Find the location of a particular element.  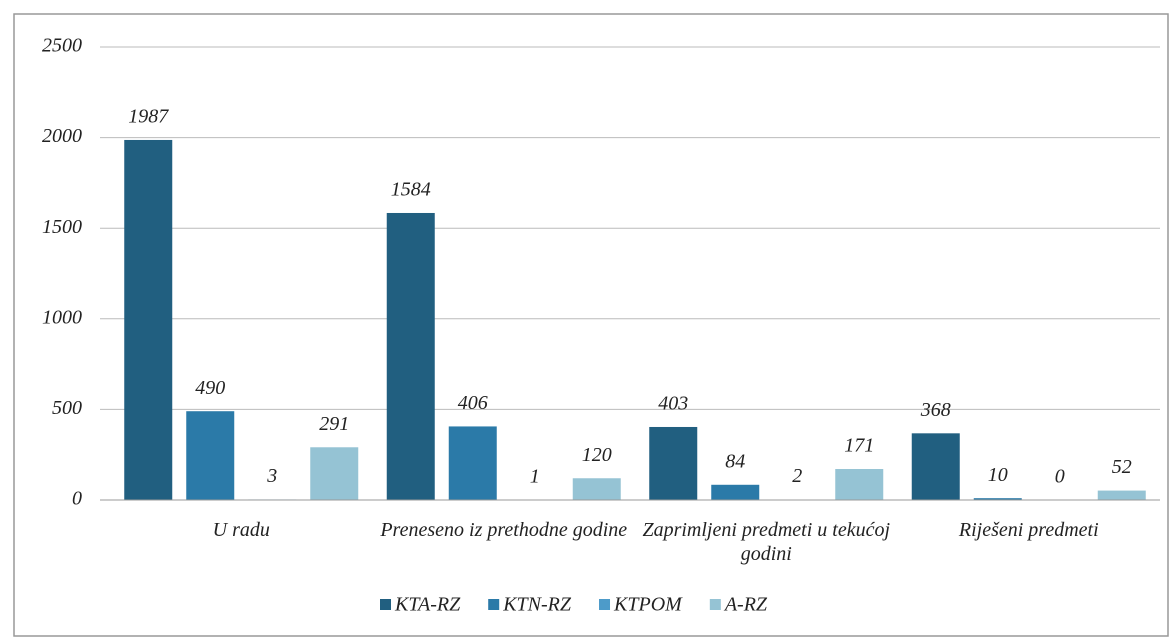

y-tick-label: 500 is located at coordinates (67, 408).